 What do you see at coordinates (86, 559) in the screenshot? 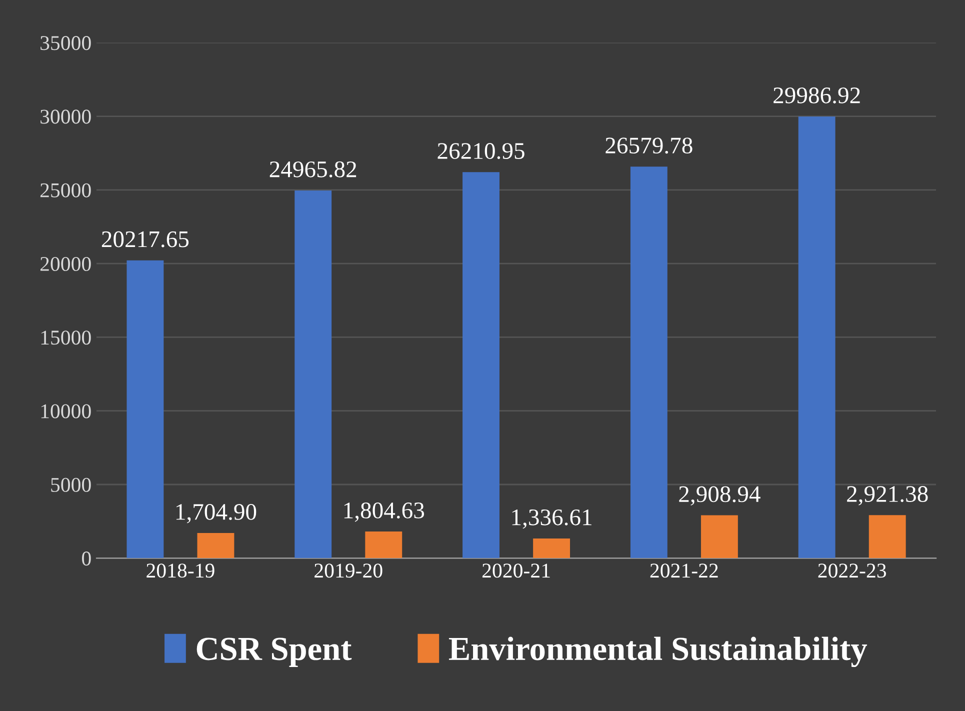
I see `y-tick-label: 0` at bounding box center [86, 559].